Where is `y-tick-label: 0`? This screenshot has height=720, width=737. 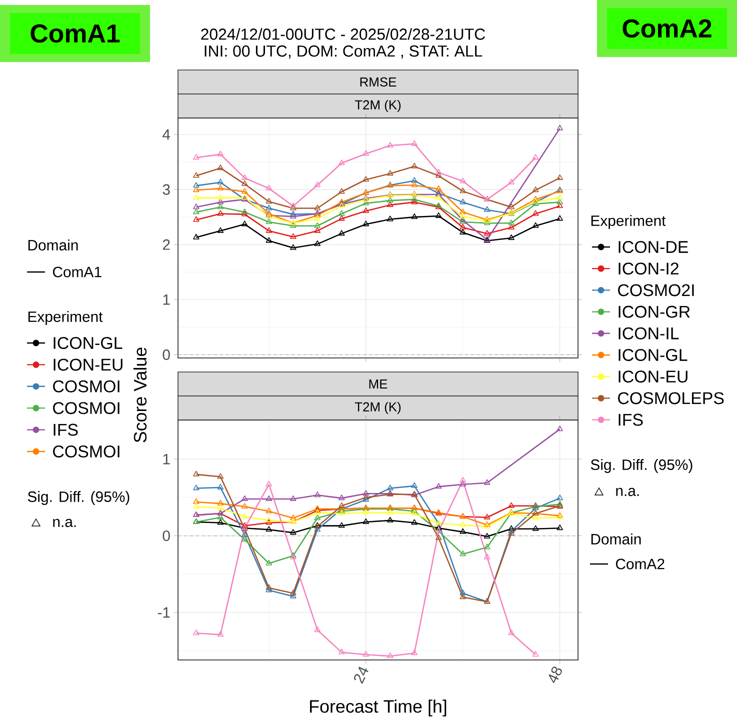
y-tick-label: 0 is located at coordinates (166, 354).